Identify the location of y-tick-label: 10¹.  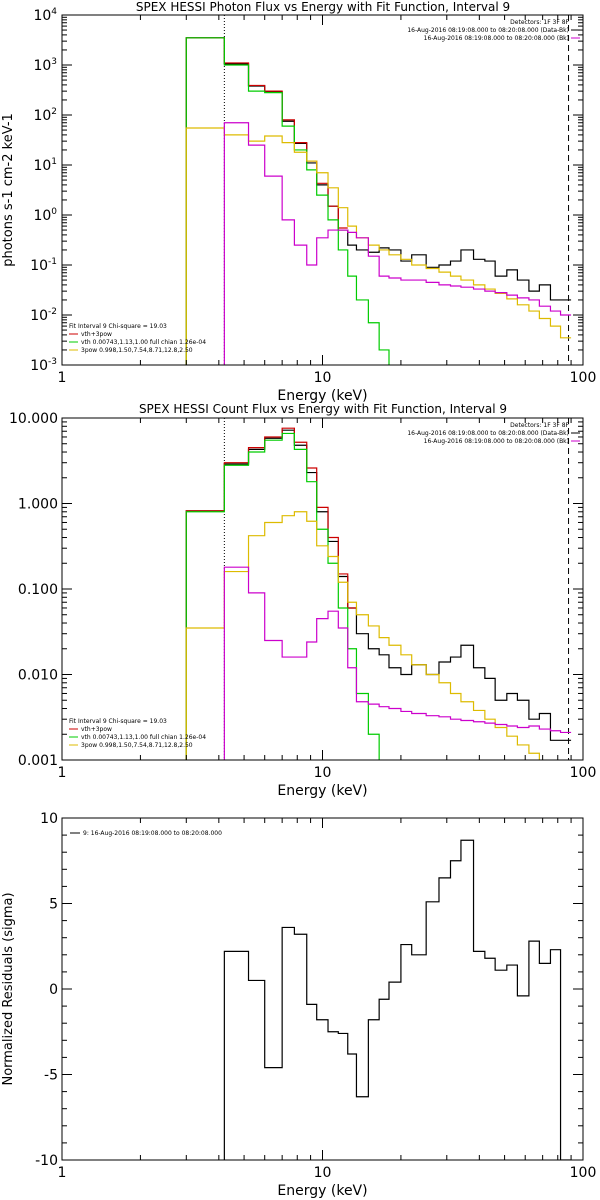
(45, 165).